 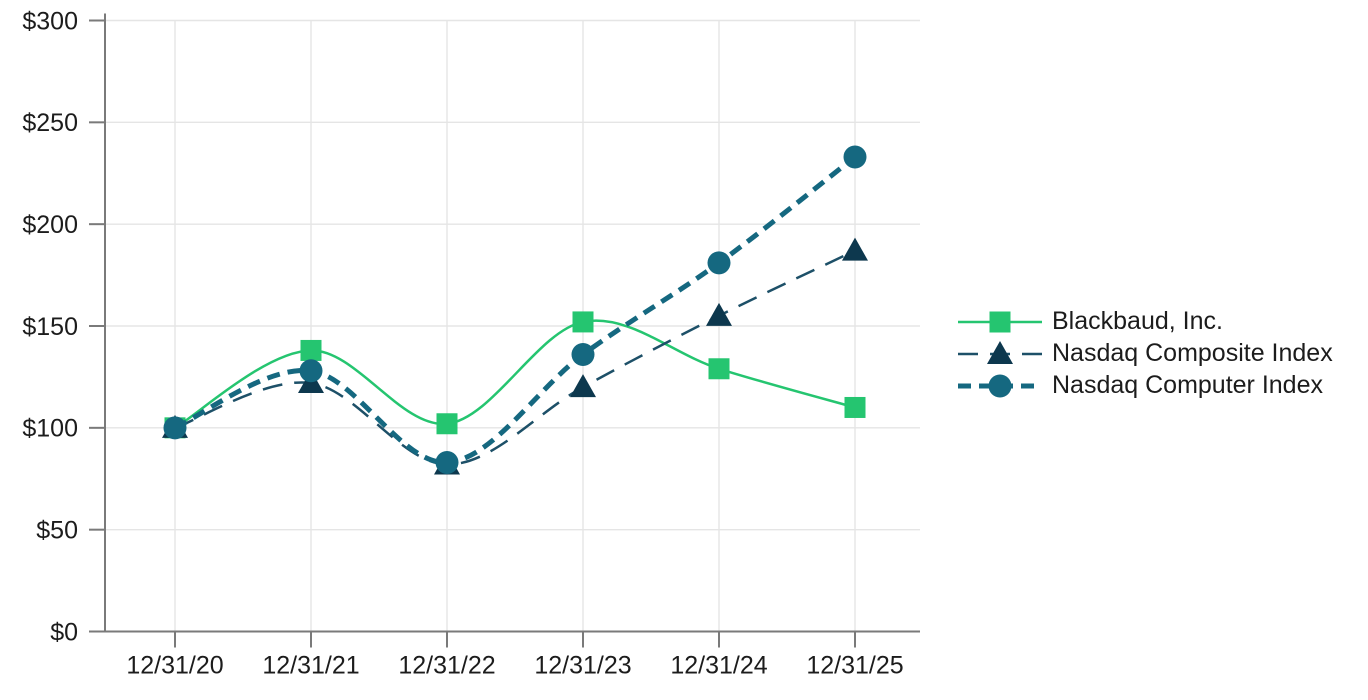 I want to click on legend-item-nasdaq-computer: Nasdaq Computer Index, so click(x=1145, y=385).